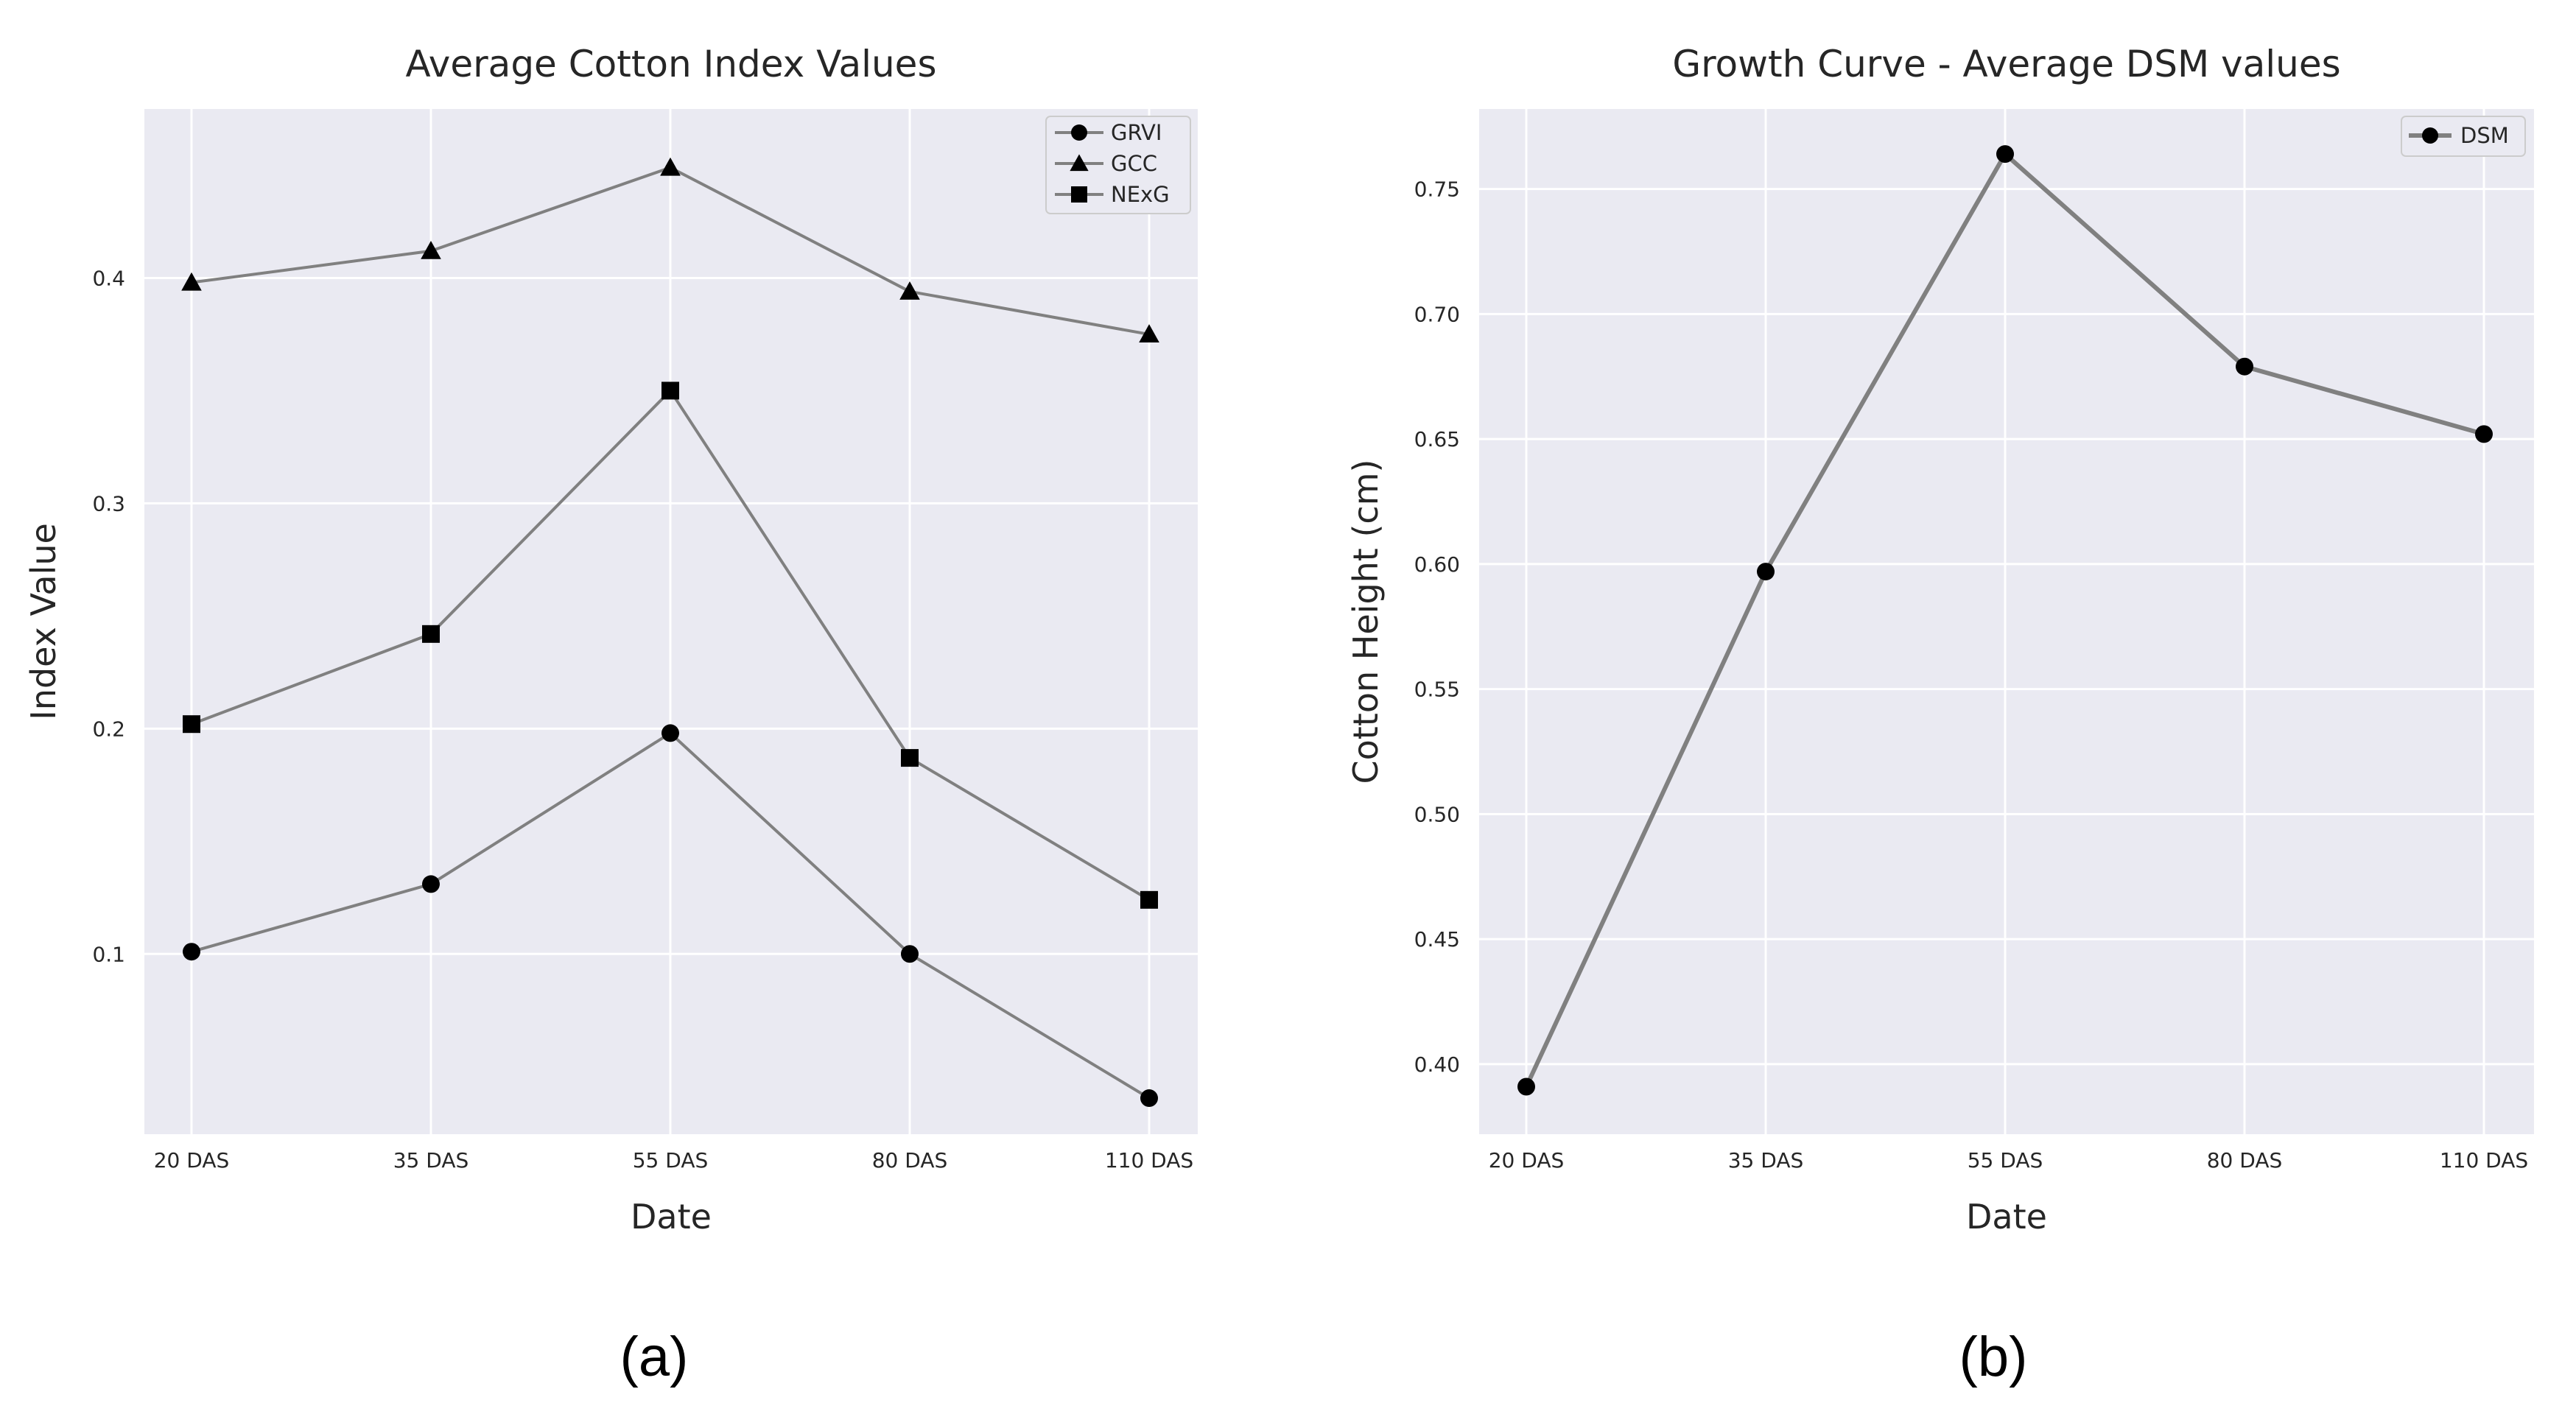 The image size is (2576, 1417). Describe the element at coordinates (2484, 1160) in the screenshot. I see `chart-b-x-tick-label: 110 DAS` at that location.